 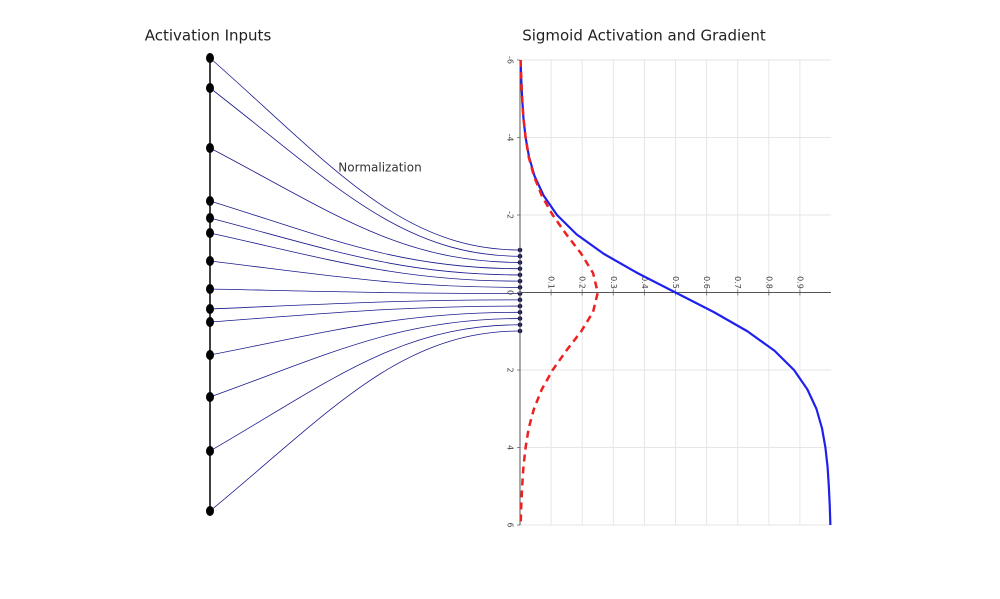 What do you see at coordinates (208, 36) in the screenshot?
I see `inputs-title: Activation Inputs` at bounding box center [208, 36].